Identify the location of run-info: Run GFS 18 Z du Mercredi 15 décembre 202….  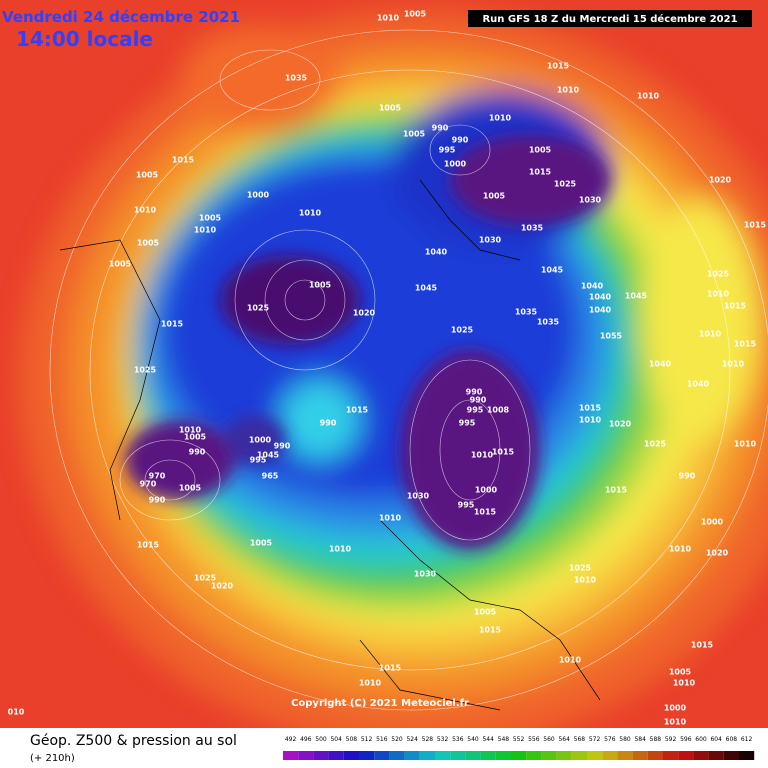
(609, 19).